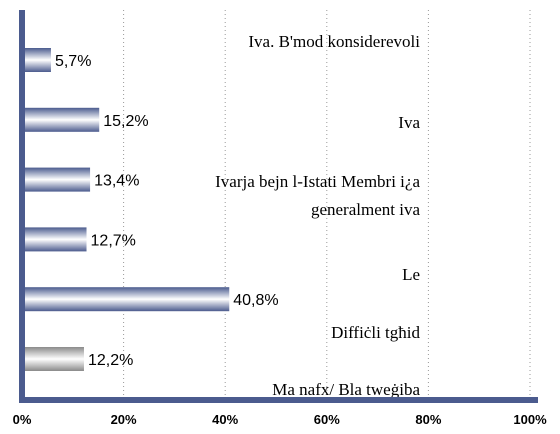 The width and height of the screenshot is (560, 434). I want to click on category-label: Ivarja bejn l-Istati Membri i¿a, so click(317, 181).